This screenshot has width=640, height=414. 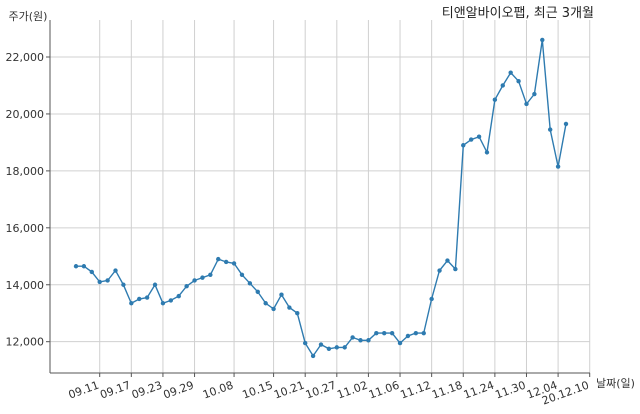 I want to click on x-tick-label: 10.15, so click(x=258, y=390).